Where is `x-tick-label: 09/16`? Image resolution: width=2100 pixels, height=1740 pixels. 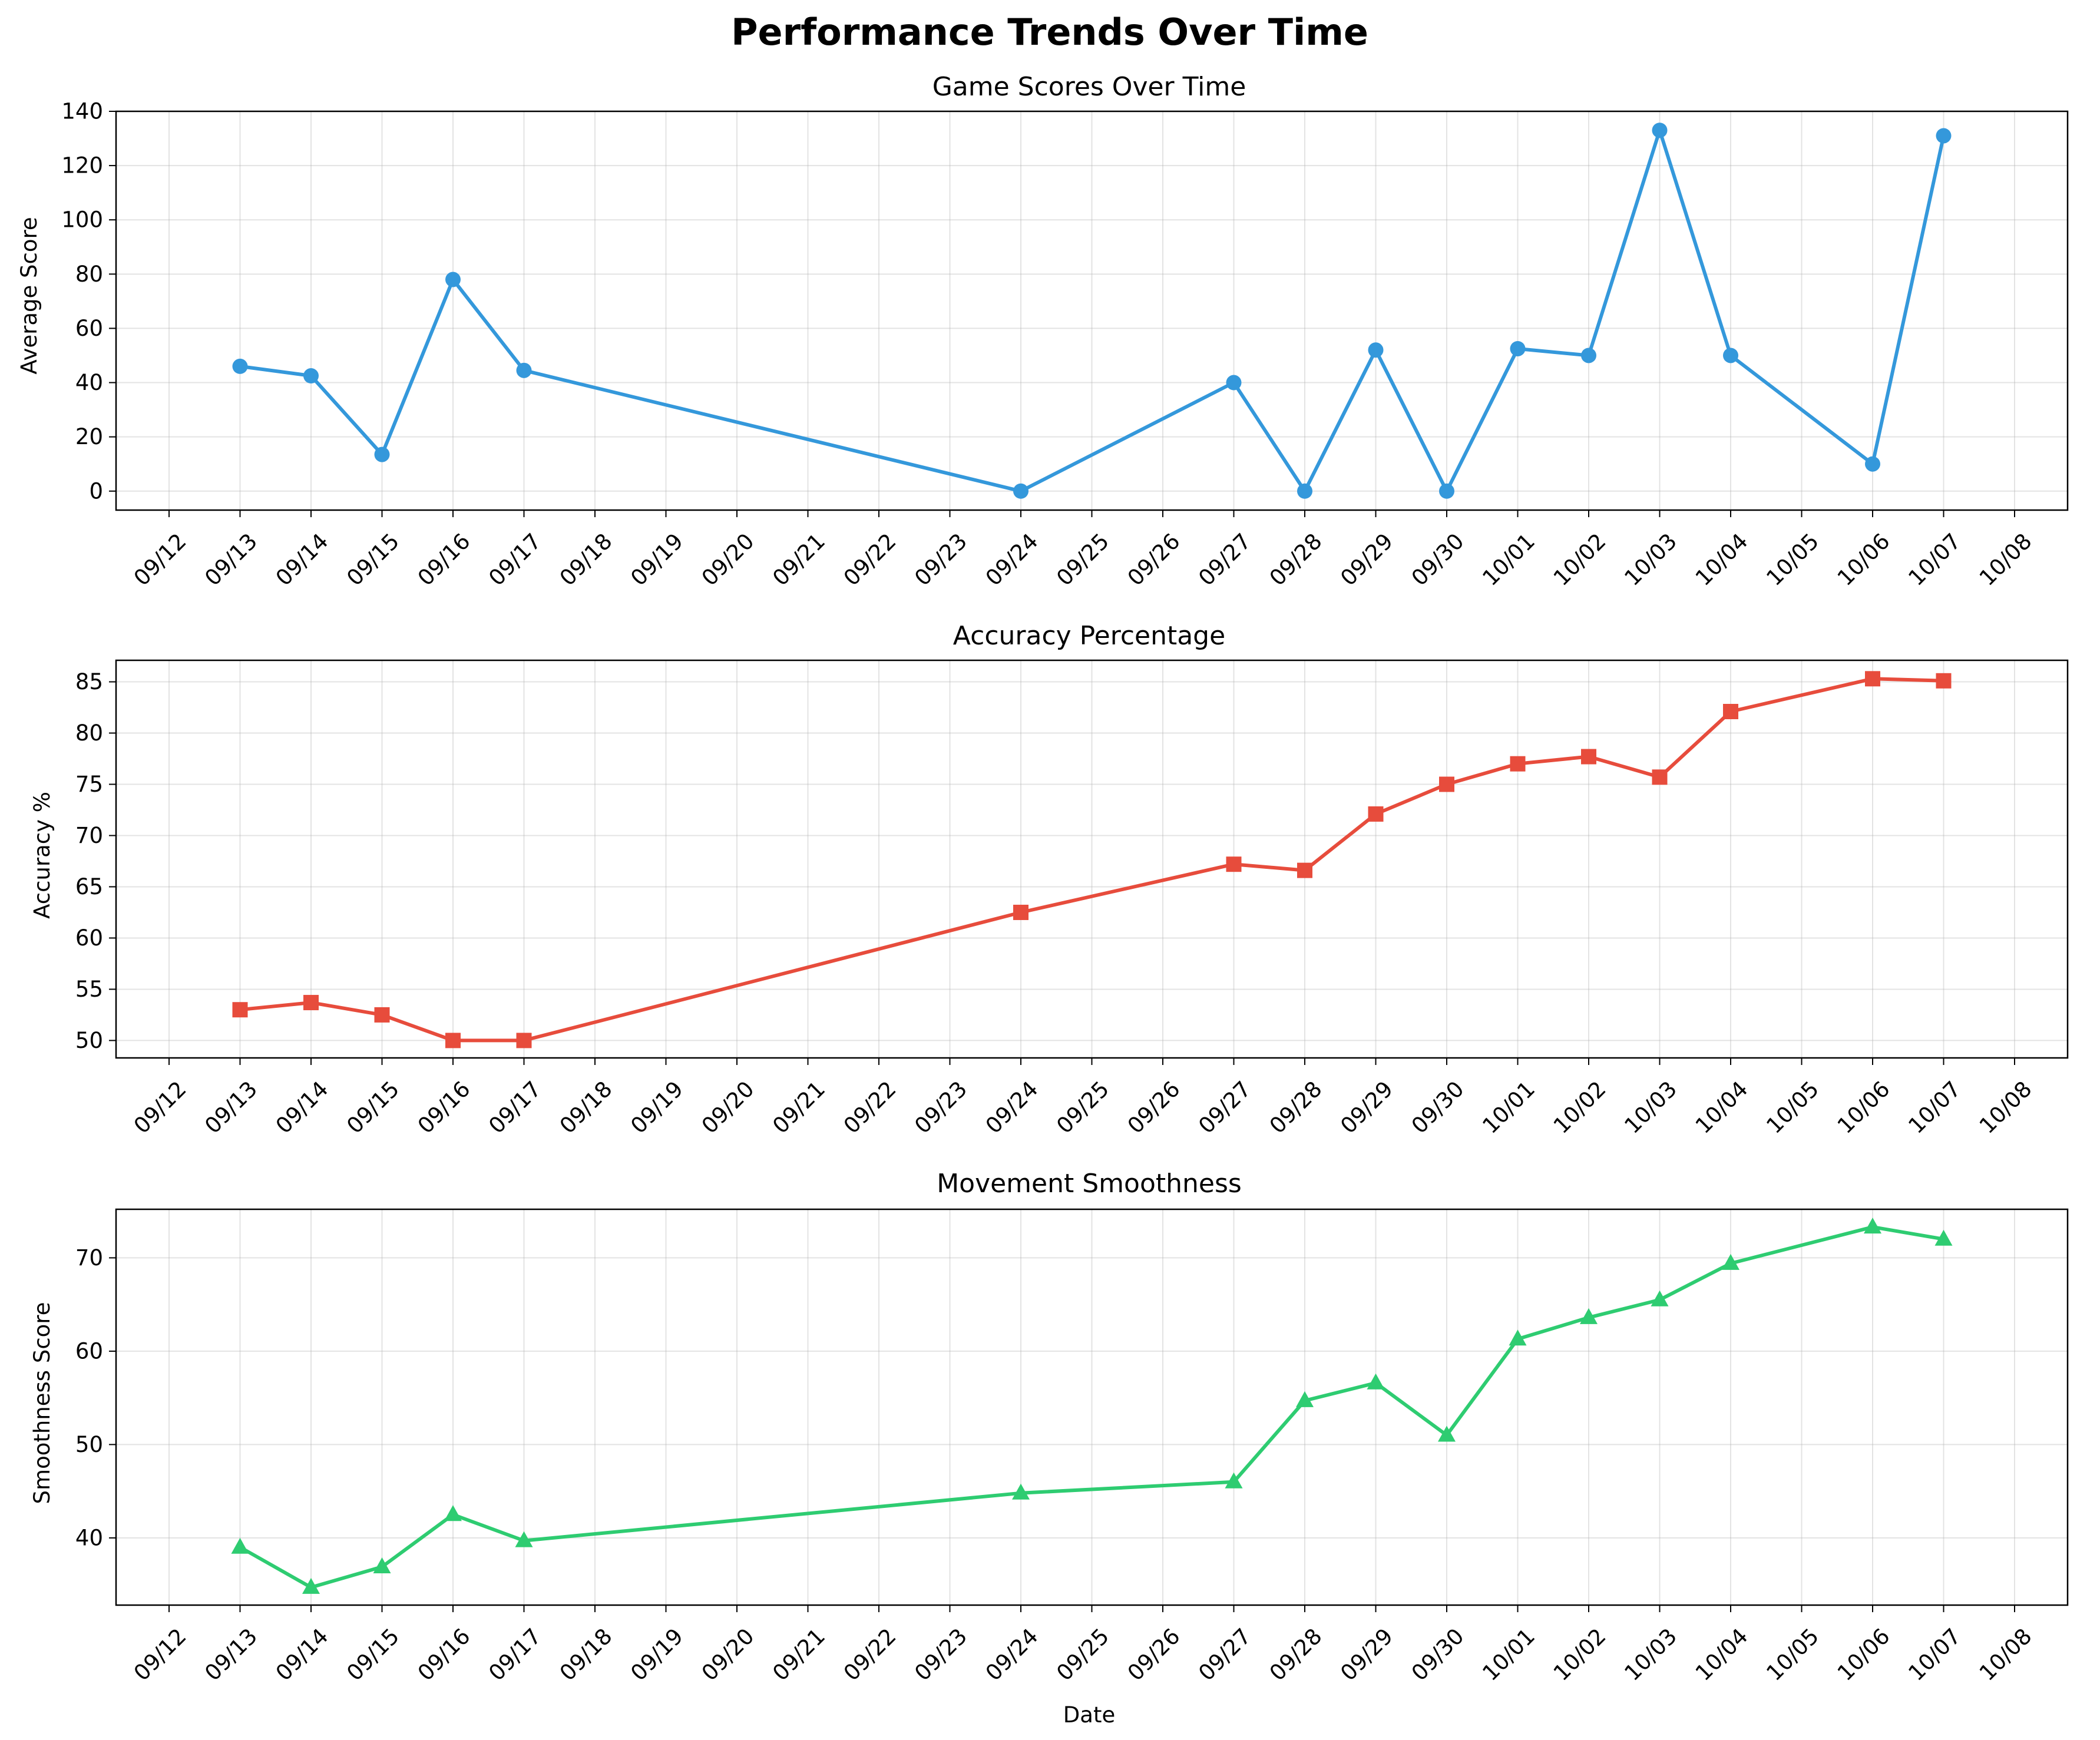
x-tick-label: 09/16 is located at coordinates (444, 1107).